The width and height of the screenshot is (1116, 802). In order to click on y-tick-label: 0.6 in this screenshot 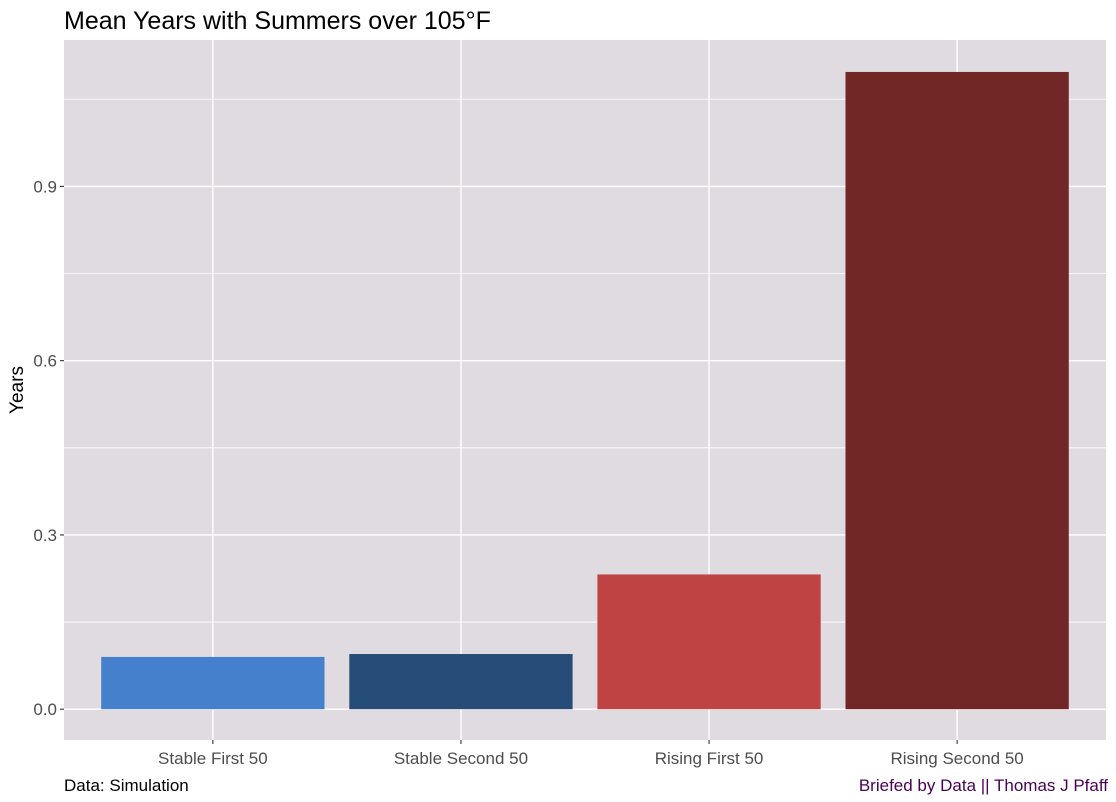, I will do `click(45, 361)`.